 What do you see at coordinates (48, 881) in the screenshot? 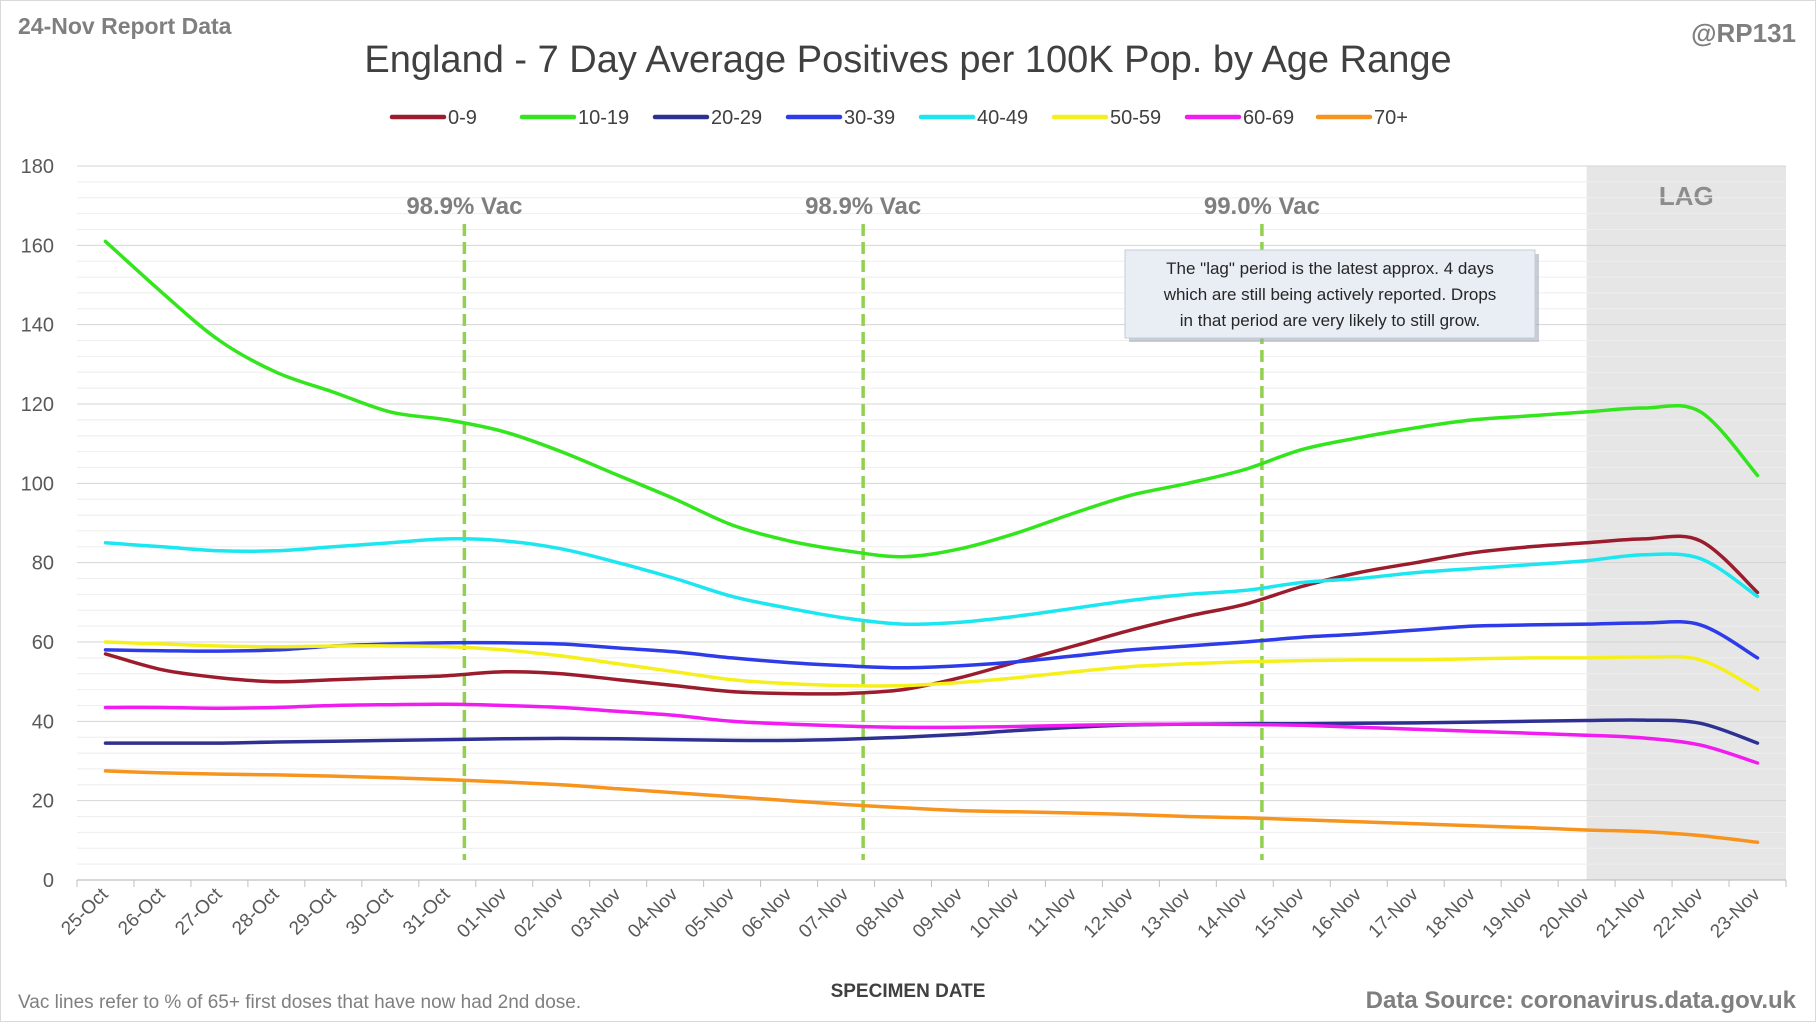
I see `y-tick-label: 0` at bounding box center [48, 881].